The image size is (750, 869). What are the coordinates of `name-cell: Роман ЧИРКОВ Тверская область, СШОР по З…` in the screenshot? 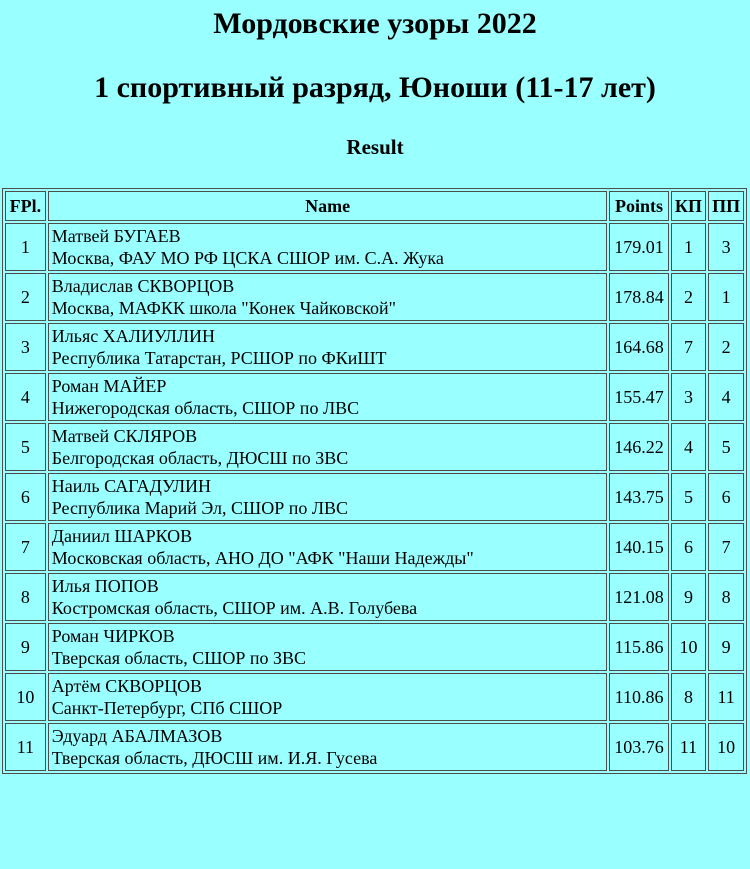 It's located at (327, 647).